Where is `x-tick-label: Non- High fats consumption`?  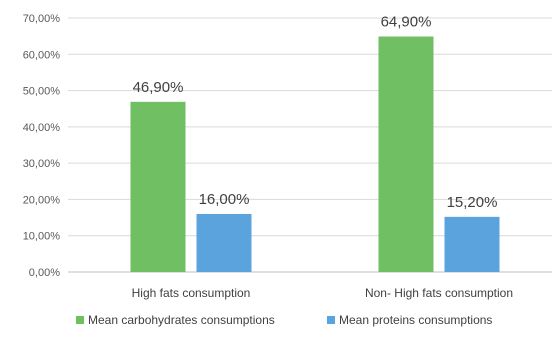 x-tick-label: Non- High fats consumption is located at coordinates (439, 293).